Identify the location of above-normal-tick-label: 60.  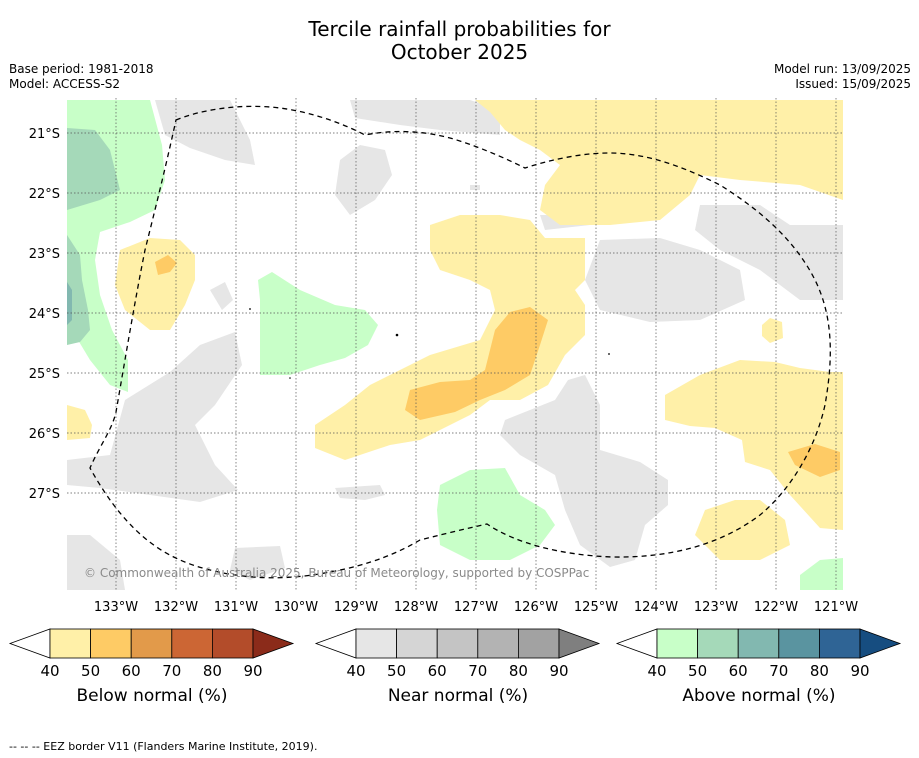
(738, 671).